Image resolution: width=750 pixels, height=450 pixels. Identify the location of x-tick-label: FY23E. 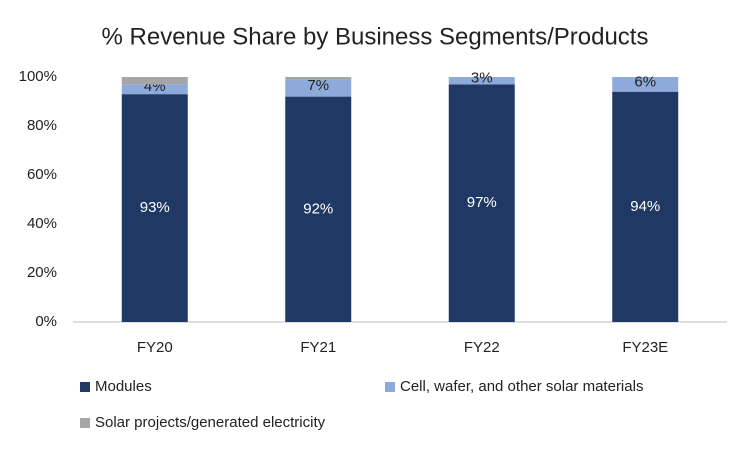
(645, 347).